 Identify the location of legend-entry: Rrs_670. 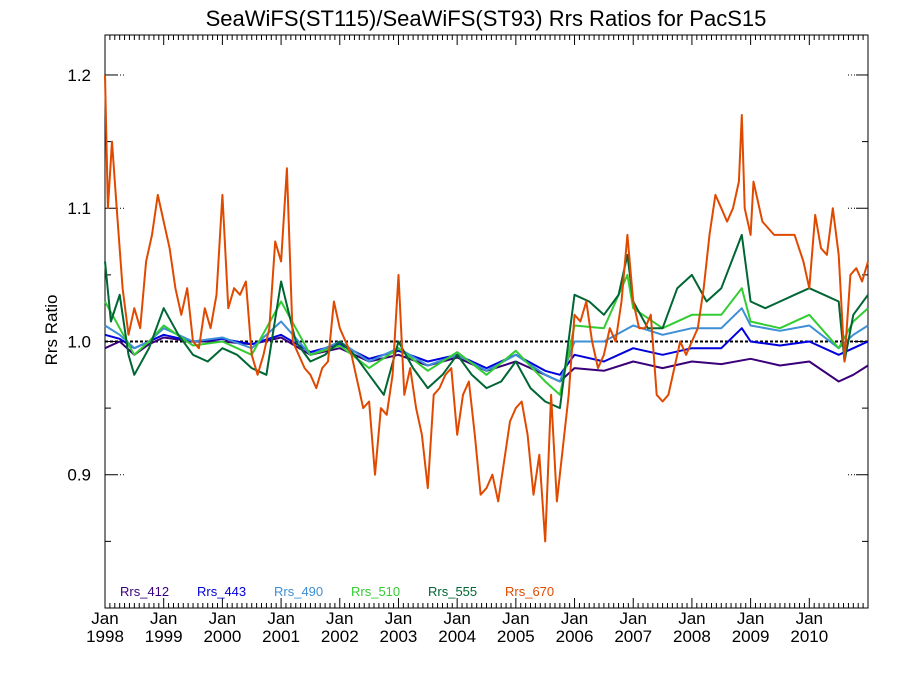
(529, 591).